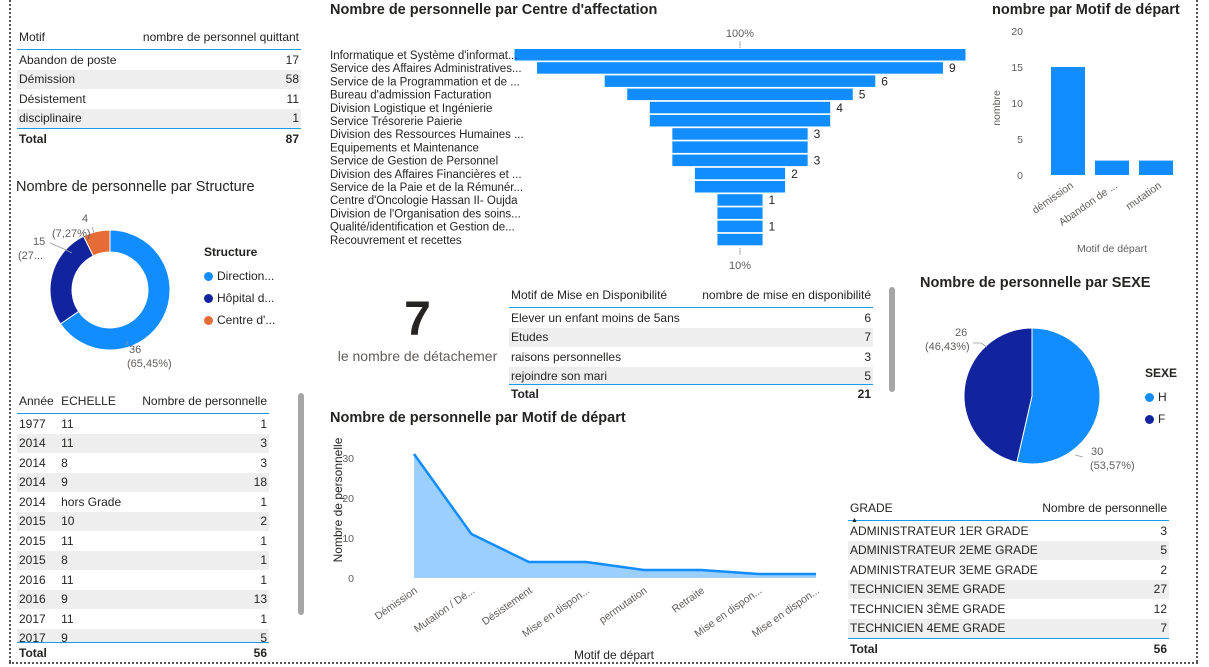 The height and width of the screenshot is (667, 1209). Describe the element at coordinates (32, 618) in the screenshot. I see `table-cell: 2017` at that location.